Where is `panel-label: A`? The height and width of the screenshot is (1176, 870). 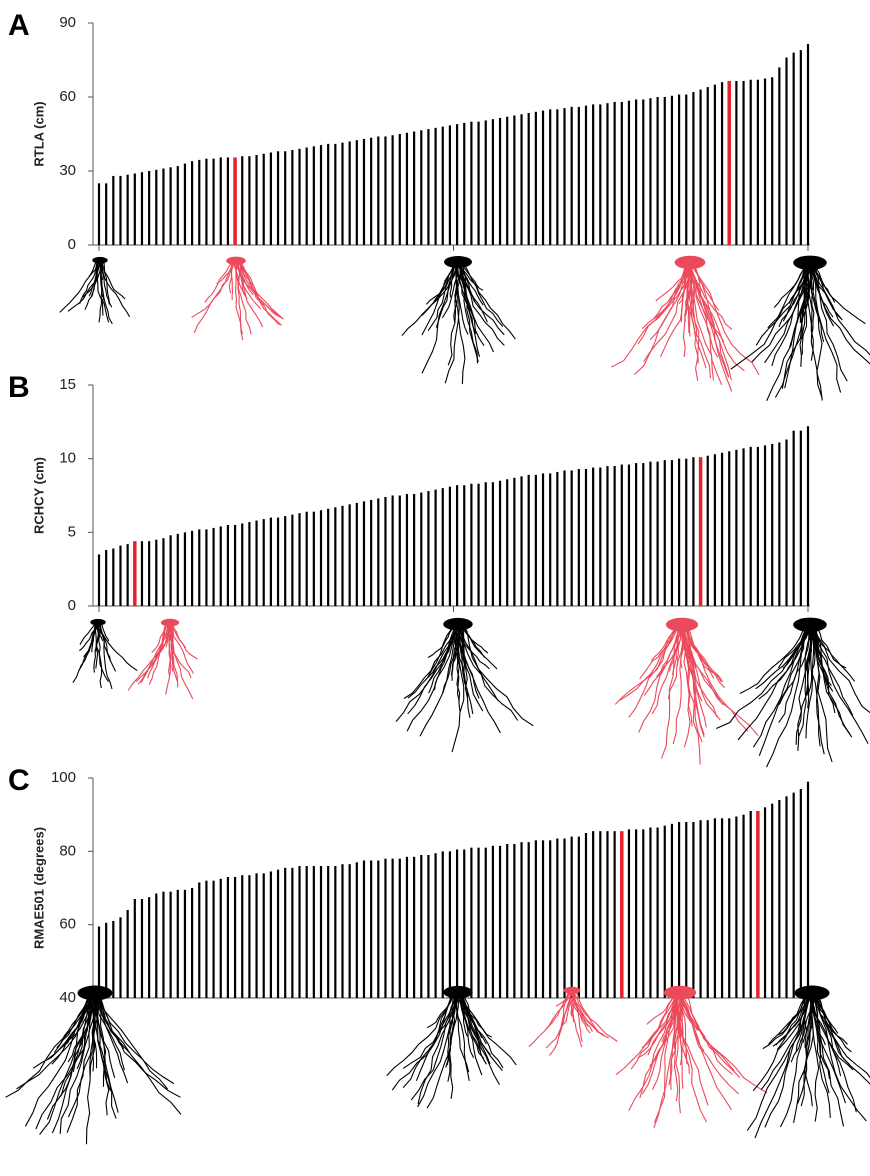
panel-label: A is located at coordinates (19, 25).